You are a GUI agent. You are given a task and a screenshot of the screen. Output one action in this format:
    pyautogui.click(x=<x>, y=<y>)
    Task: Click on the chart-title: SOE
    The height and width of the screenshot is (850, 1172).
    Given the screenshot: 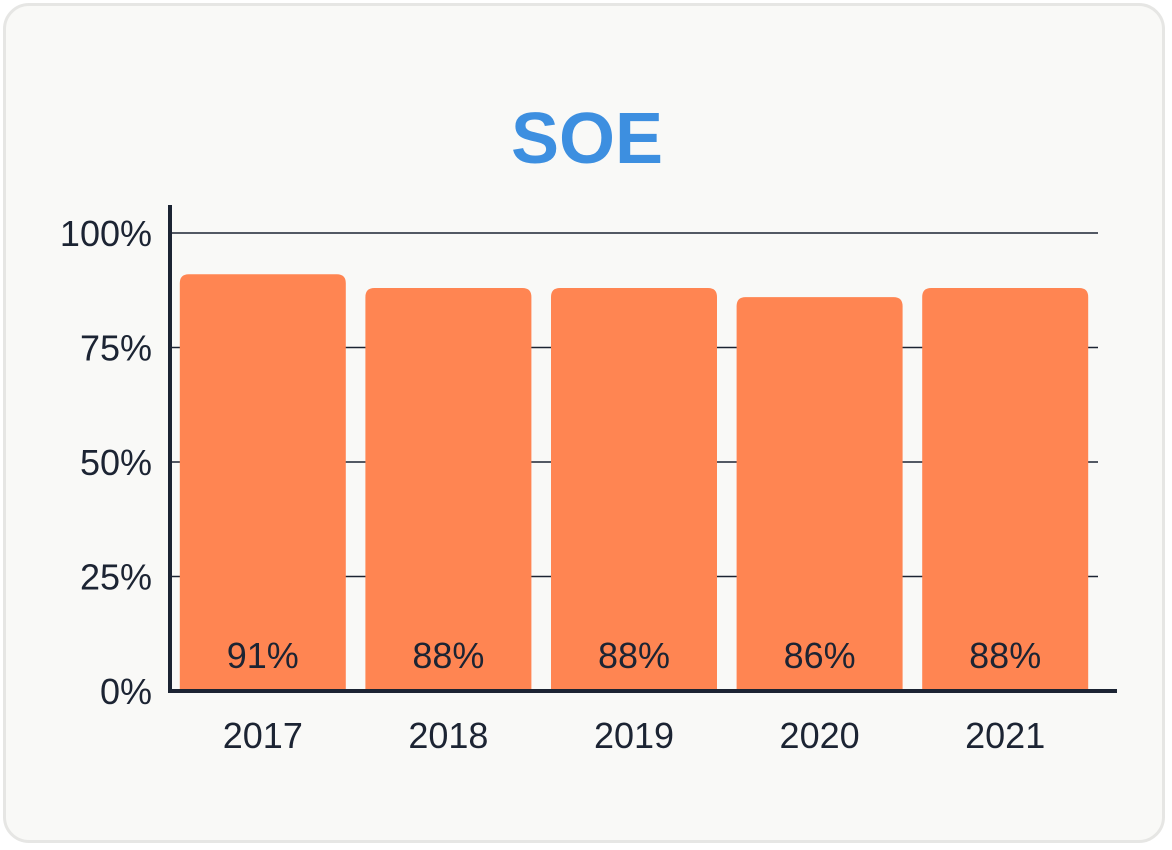 What is the action you would take?
    pyautogui.click(x=587, y=139)
    